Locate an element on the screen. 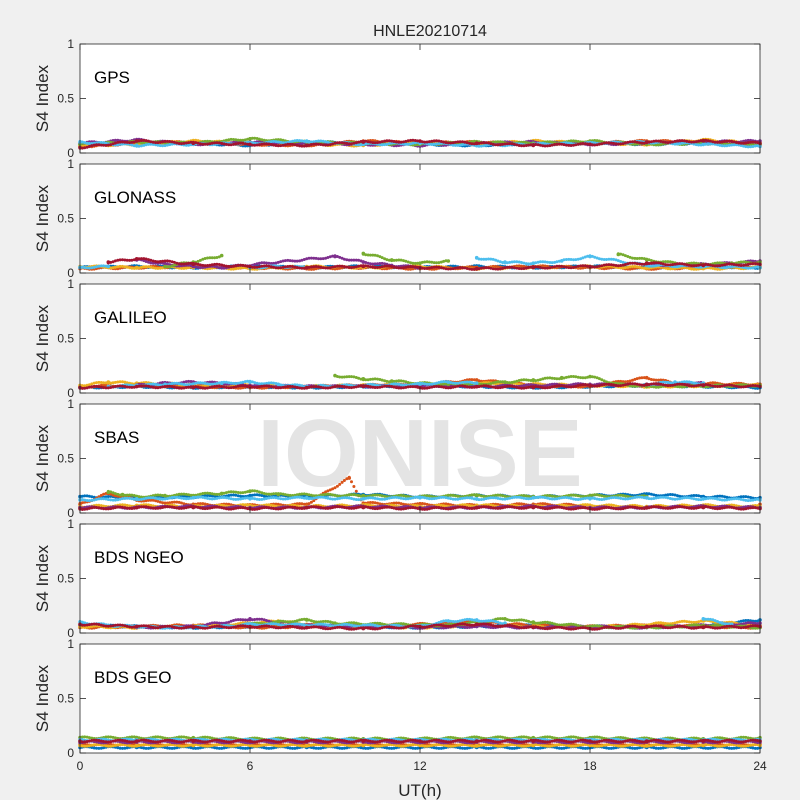 The image size is (800, 800). panel-label: GLONASS is located at coordinates (135, 197).